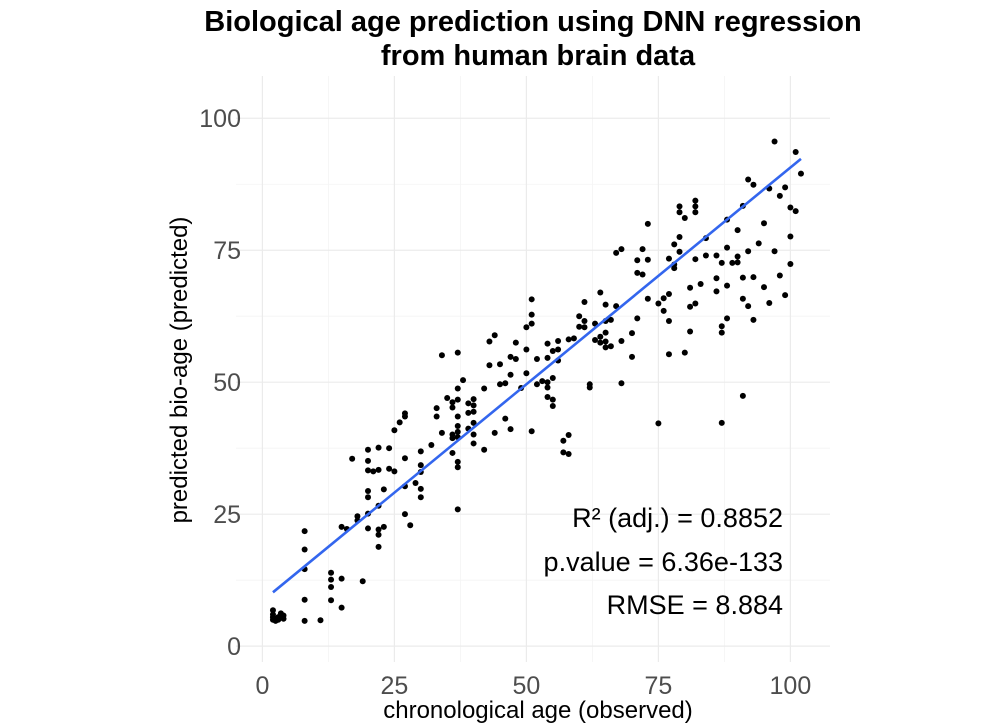 The width and height of the screenshot is (994, 727). What do you see at coordinates (220, 119) in the screenshot?
I see `y-tick-label: 100` at bounding box center [220, 119].